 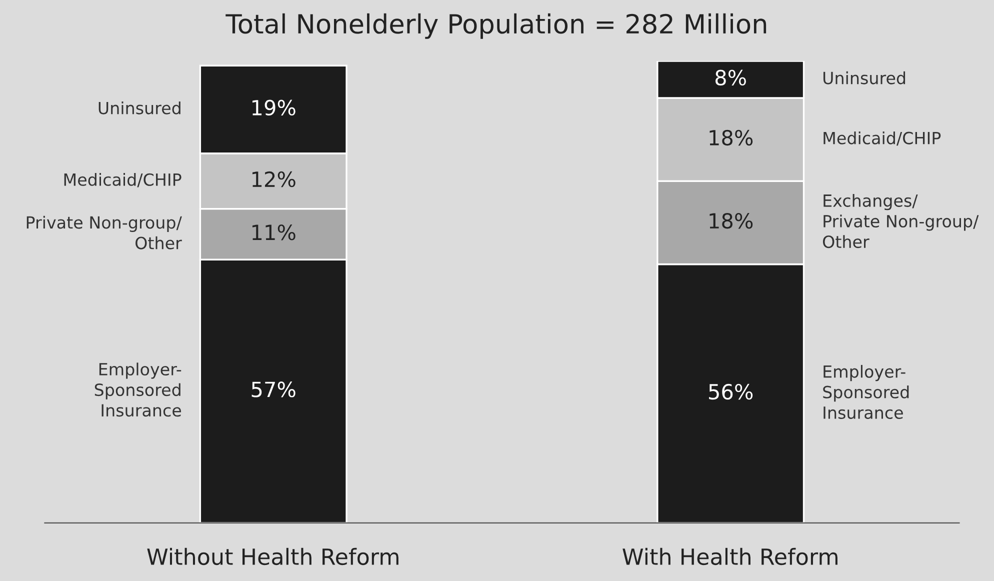 What do you see at coordinates (104, 233) in the screenshot?
I see `annotation: Private Non-group/ Other` at bounding box center [104, 233].